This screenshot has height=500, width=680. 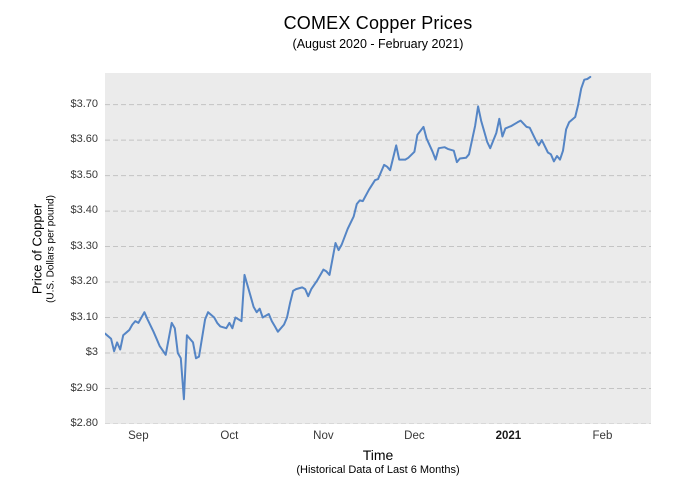 I want to click on y-tick-label: $3.60, so click(x=84, y=139).